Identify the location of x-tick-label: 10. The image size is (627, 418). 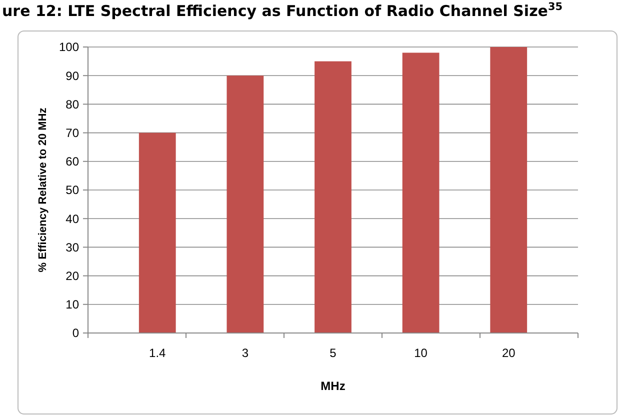
(421, 353).